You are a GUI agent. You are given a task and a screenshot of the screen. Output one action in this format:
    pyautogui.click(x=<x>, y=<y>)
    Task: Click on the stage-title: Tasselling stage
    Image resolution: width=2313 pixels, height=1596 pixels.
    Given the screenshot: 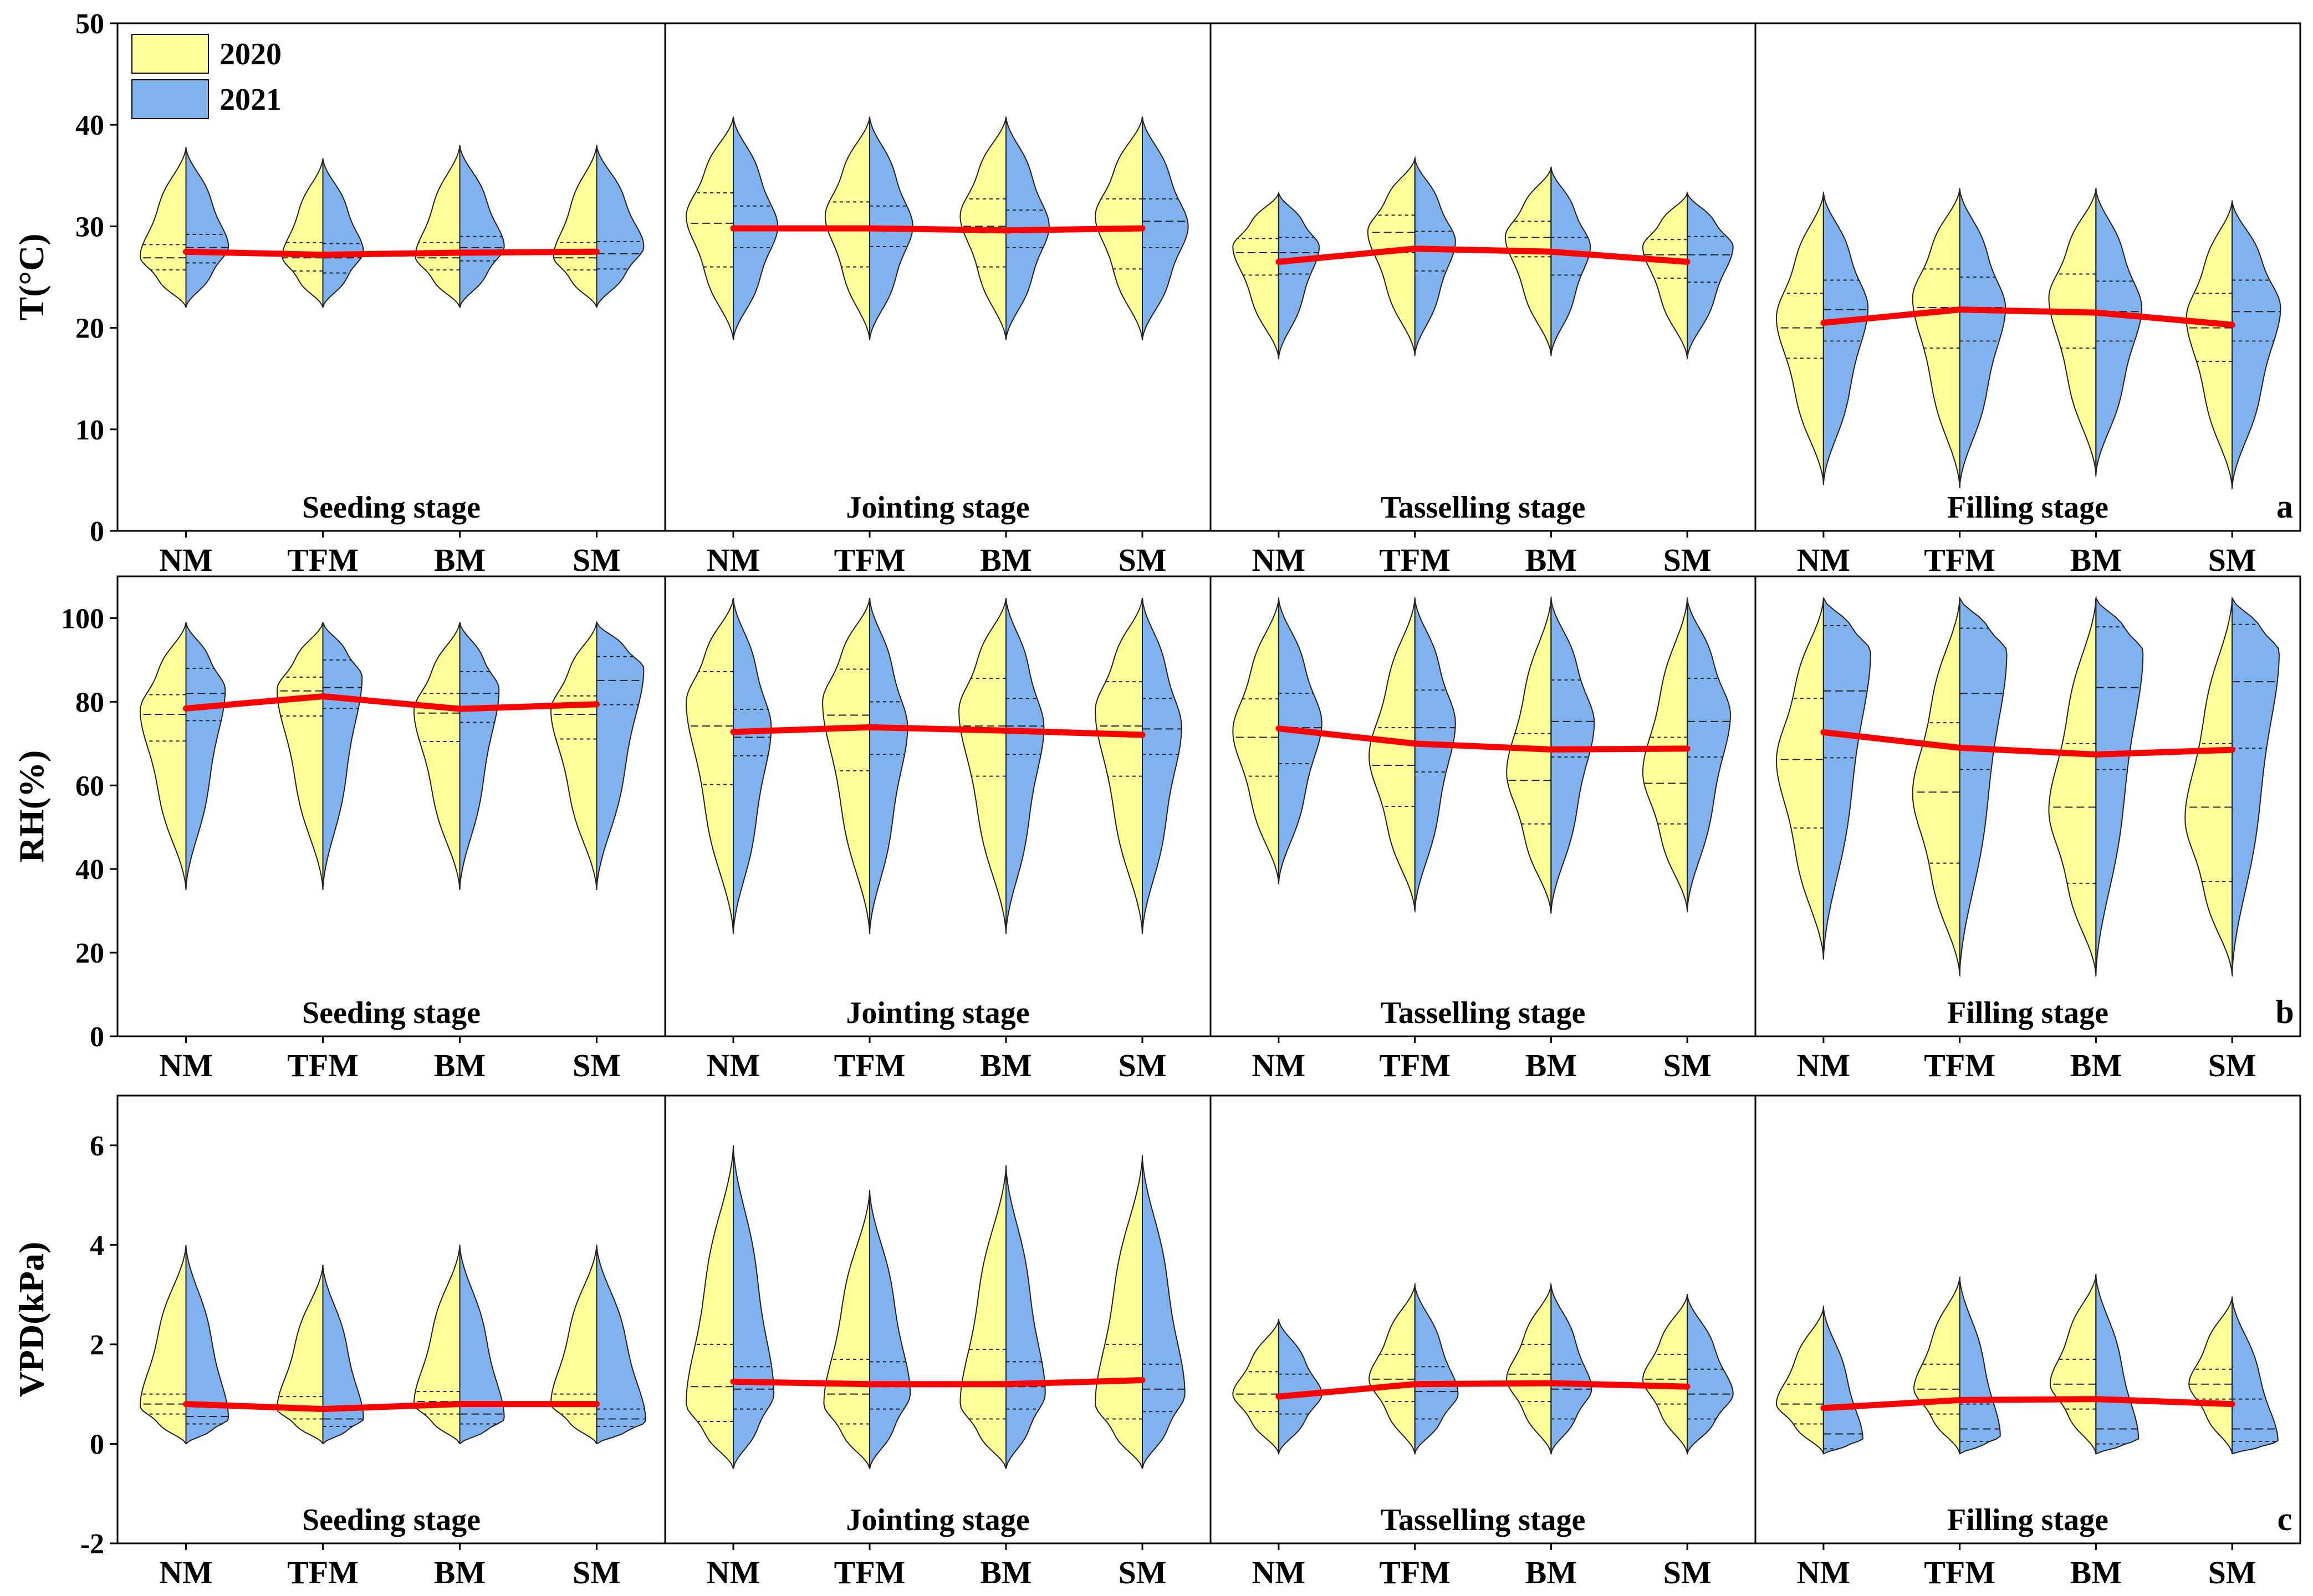 What is the action you would take?
    pyautogui.click(x=1483, y=1520)
    